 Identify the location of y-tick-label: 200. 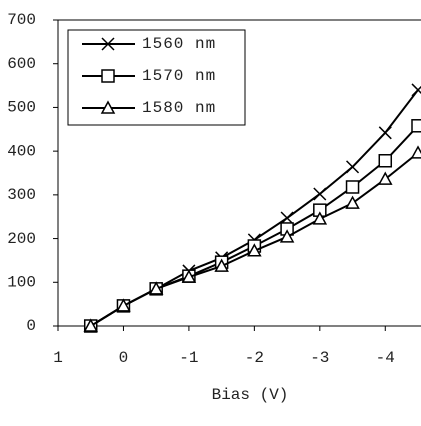
(21, 239).